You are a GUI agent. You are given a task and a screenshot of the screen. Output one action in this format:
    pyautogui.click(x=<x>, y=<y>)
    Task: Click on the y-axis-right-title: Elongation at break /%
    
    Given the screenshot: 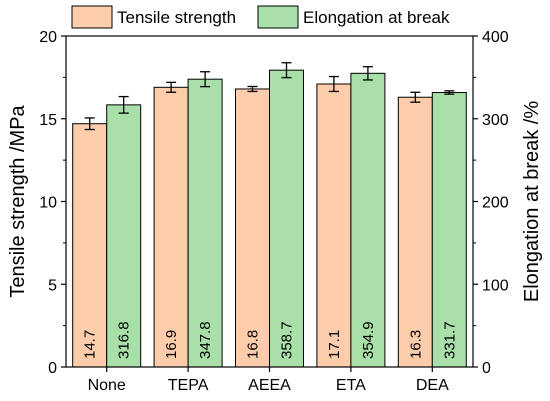 What is the action you would take?
    pyautogui.click(x=532, y=201)
    